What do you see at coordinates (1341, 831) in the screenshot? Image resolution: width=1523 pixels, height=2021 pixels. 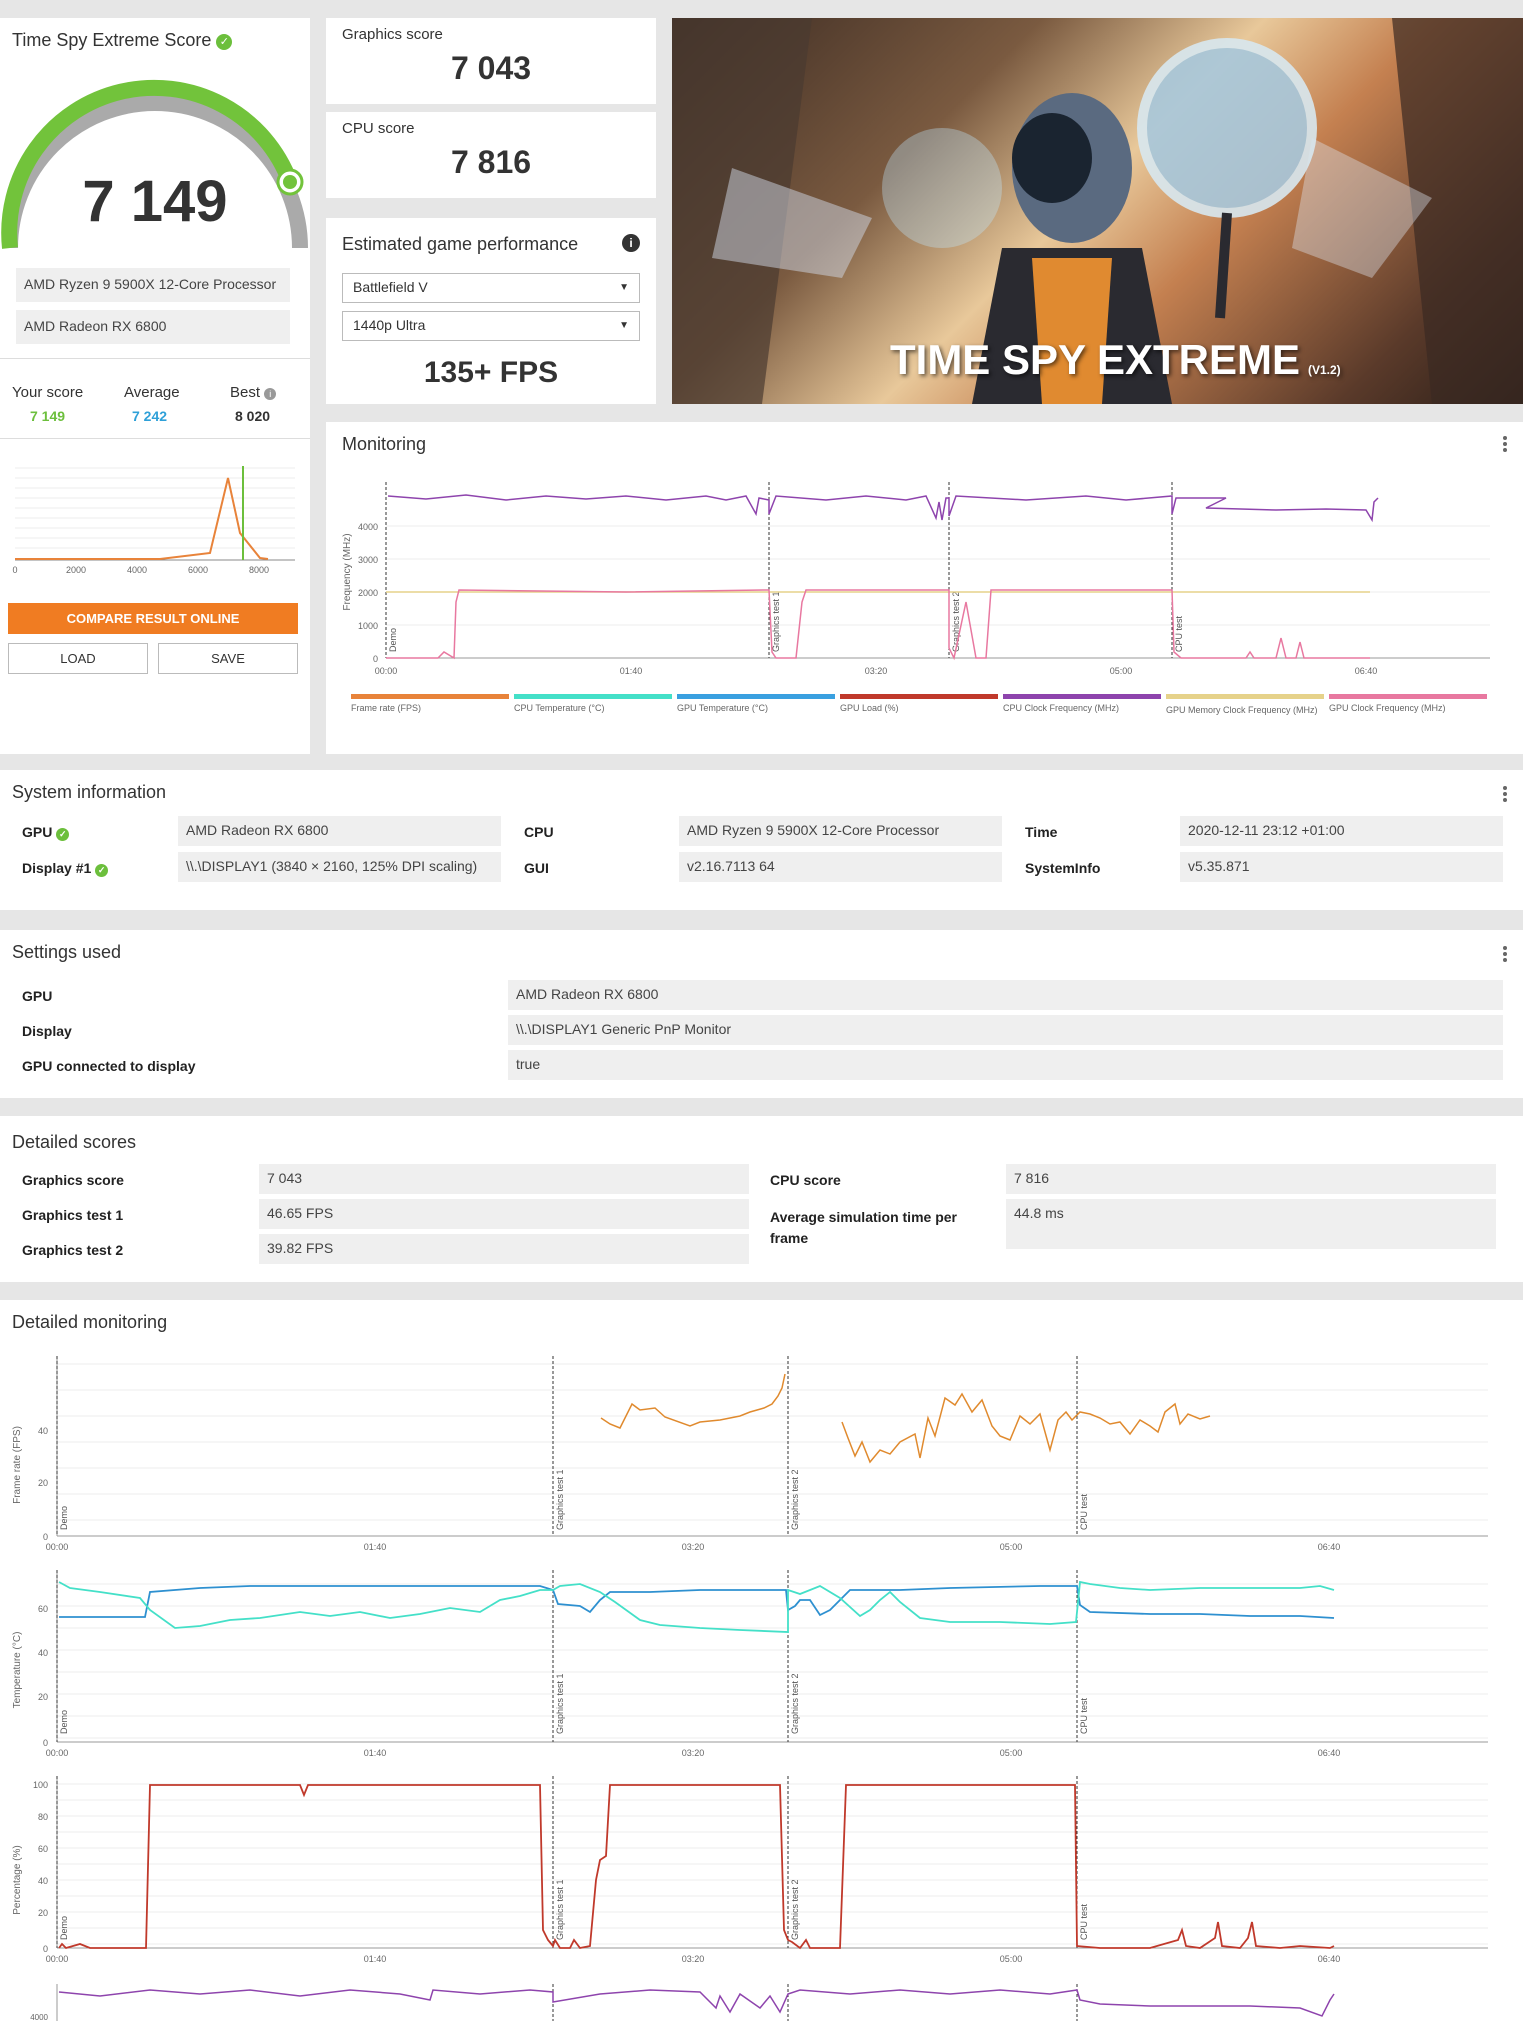 I see `time-value: 2020-12-11 23:12 +01:00` at bounding box center [1341, 831].